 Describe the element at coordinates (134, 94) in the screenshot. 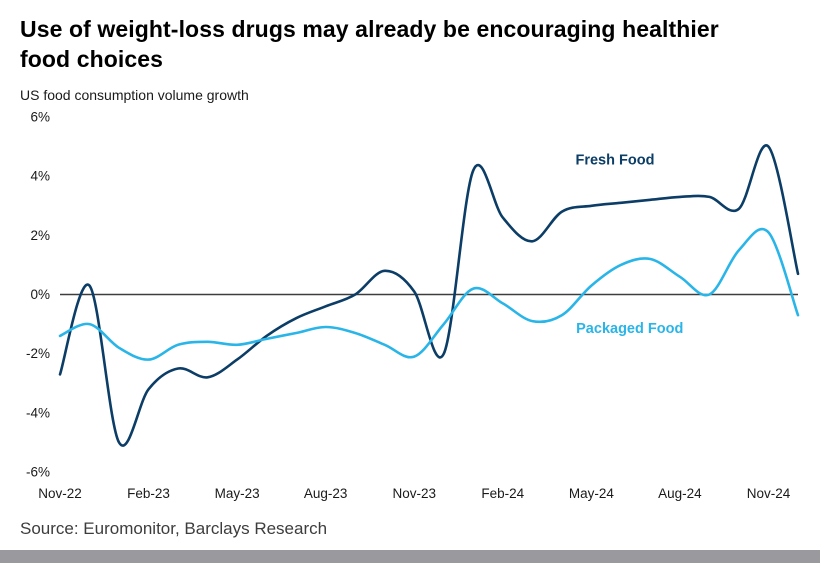

I see `chart-subtitle: US food consumption volume growth` at that location.